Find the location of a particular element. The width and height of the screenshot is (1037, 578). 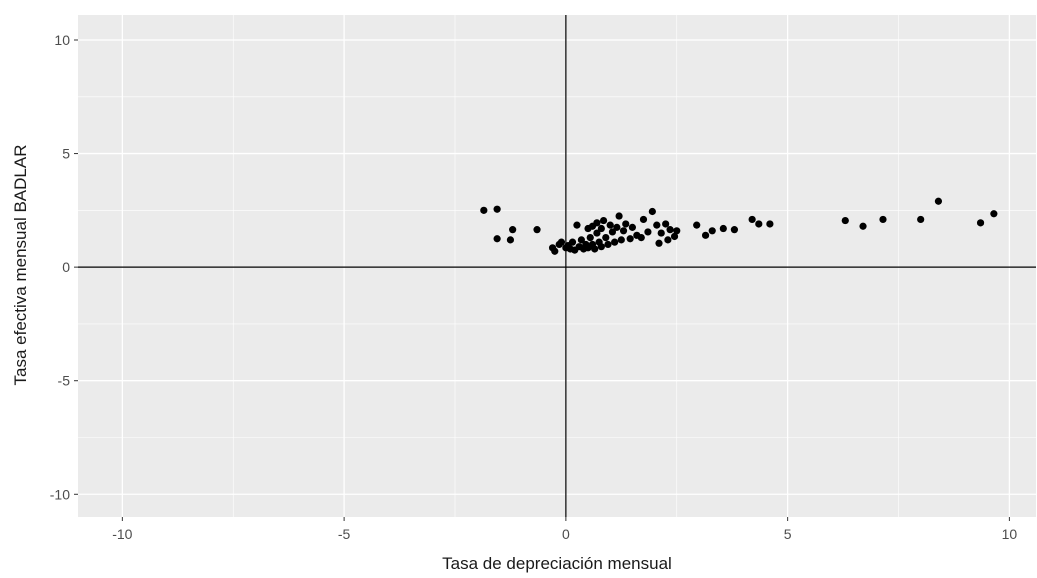

y-tick-label: 5 is located at coordinates (66, 154).